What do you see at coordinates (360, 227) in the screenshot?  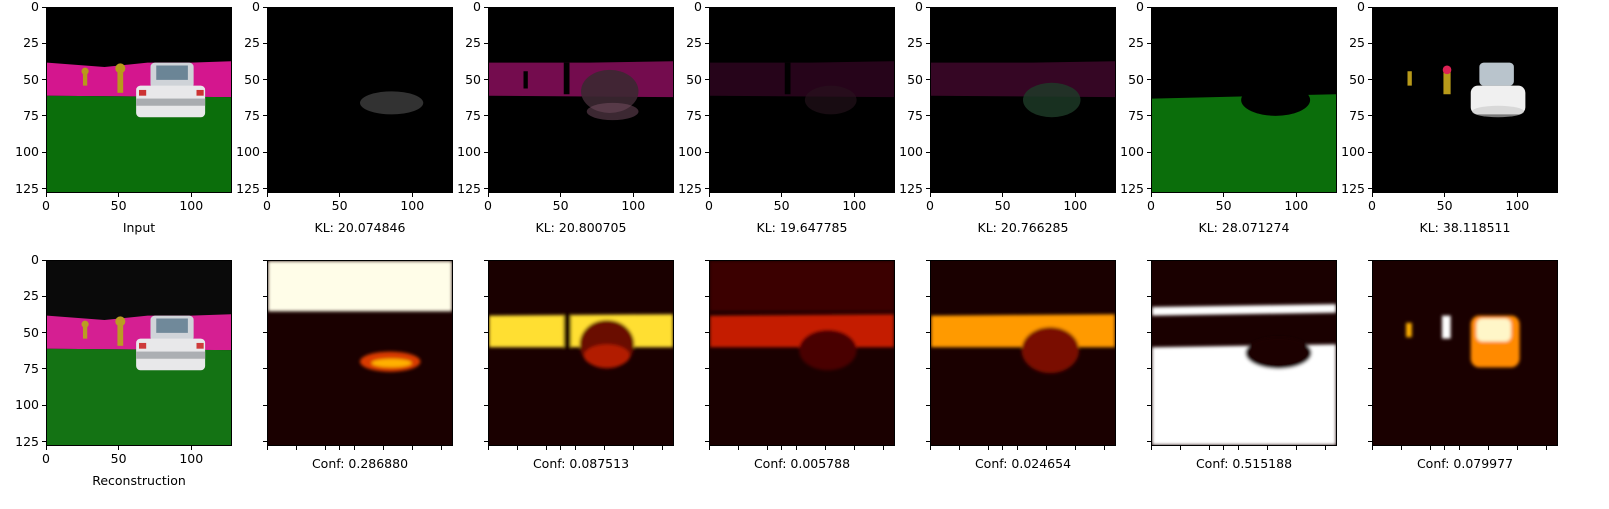 I see `panel-caption: KL: 20.074846` at bounding box center [360, 227].